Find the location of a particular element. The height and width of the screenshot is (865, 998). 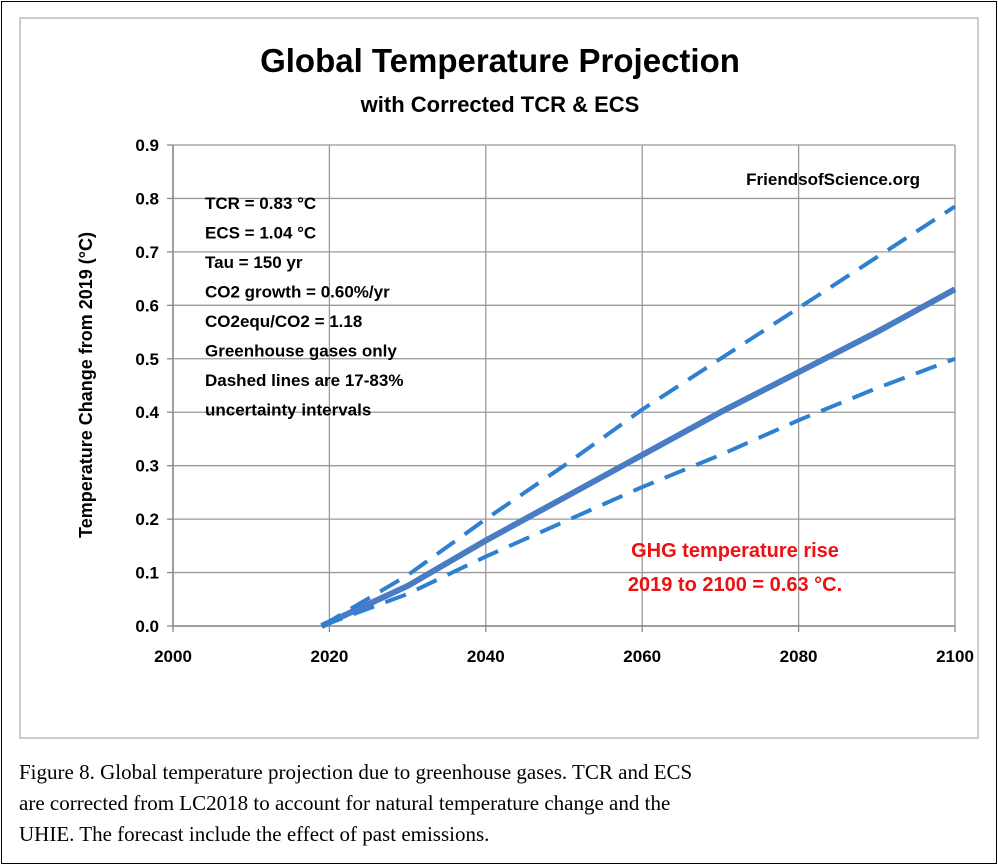

x-tick-label: 2040 is located at coordinates (486, 656).